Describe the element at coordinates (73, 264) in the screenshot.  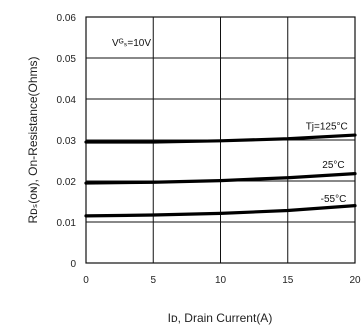
I see `y-tick-label: 0` at that location.